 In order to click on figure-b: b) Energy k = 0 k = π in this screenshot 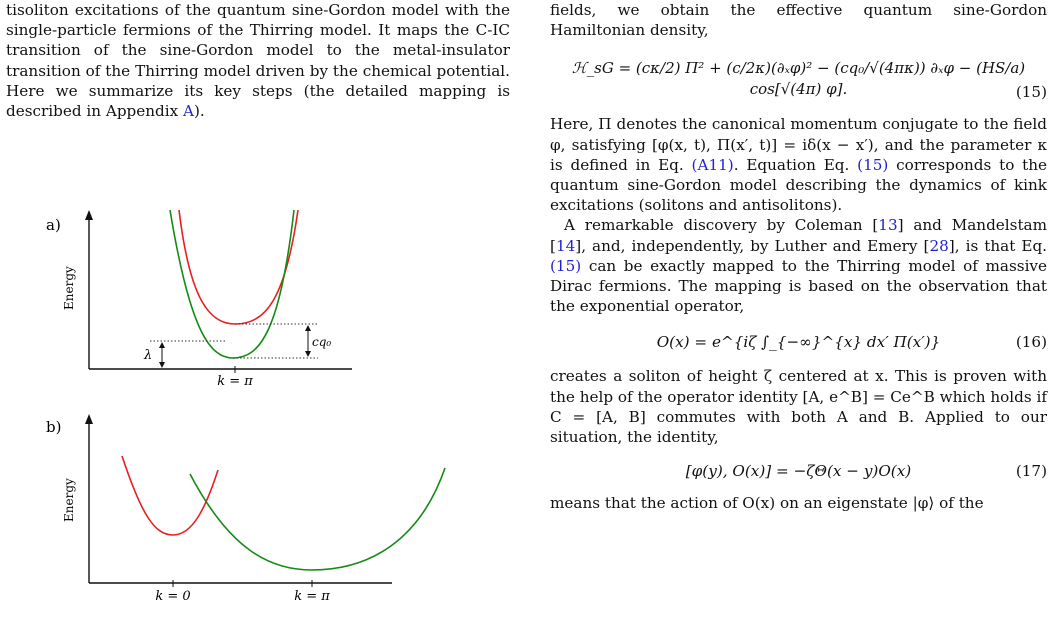, I will do `click(246, 509)`.